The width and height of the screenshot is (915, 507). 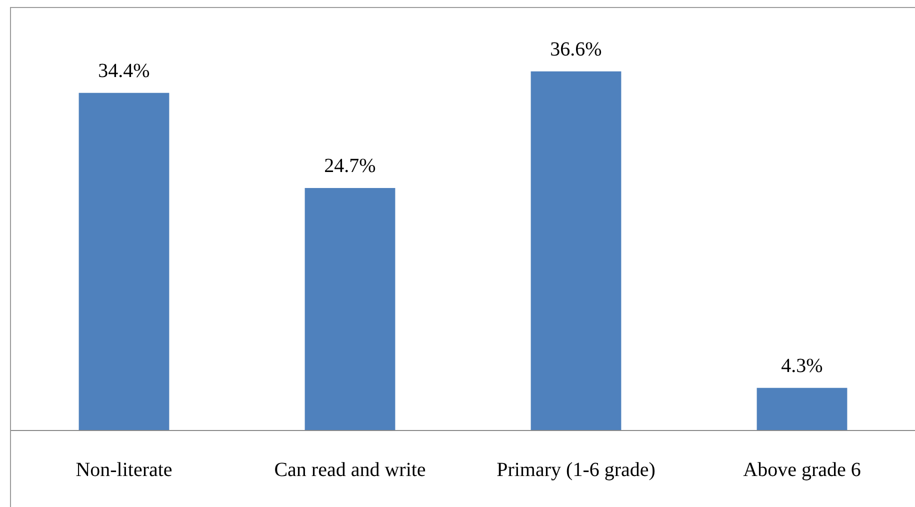 What do you see at coordinates (124, 71) in the screenshot?
I see `data-label: 34.4%` at bounding box center [124, 71].